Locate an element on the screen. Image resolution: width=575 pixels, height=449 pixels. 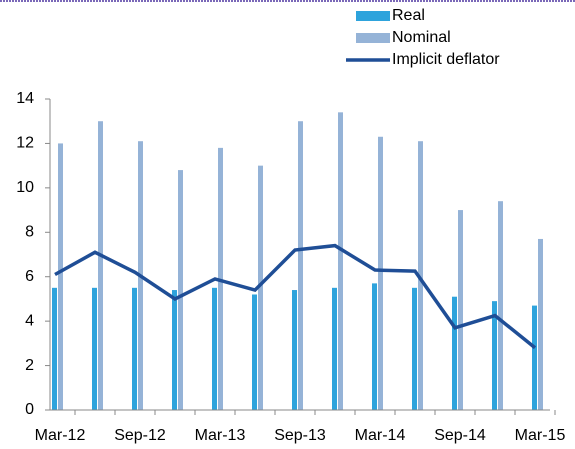
y-tick-label: 6 is located at coordinates (29, 276).